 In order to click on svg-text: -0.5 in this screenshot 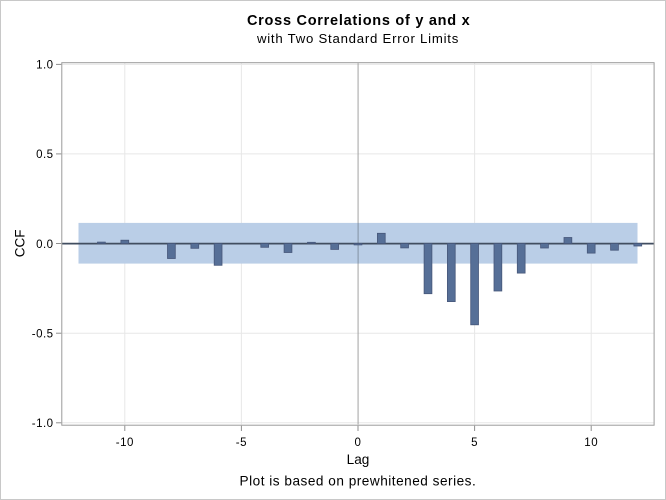, I will do `click(43, 334)`.